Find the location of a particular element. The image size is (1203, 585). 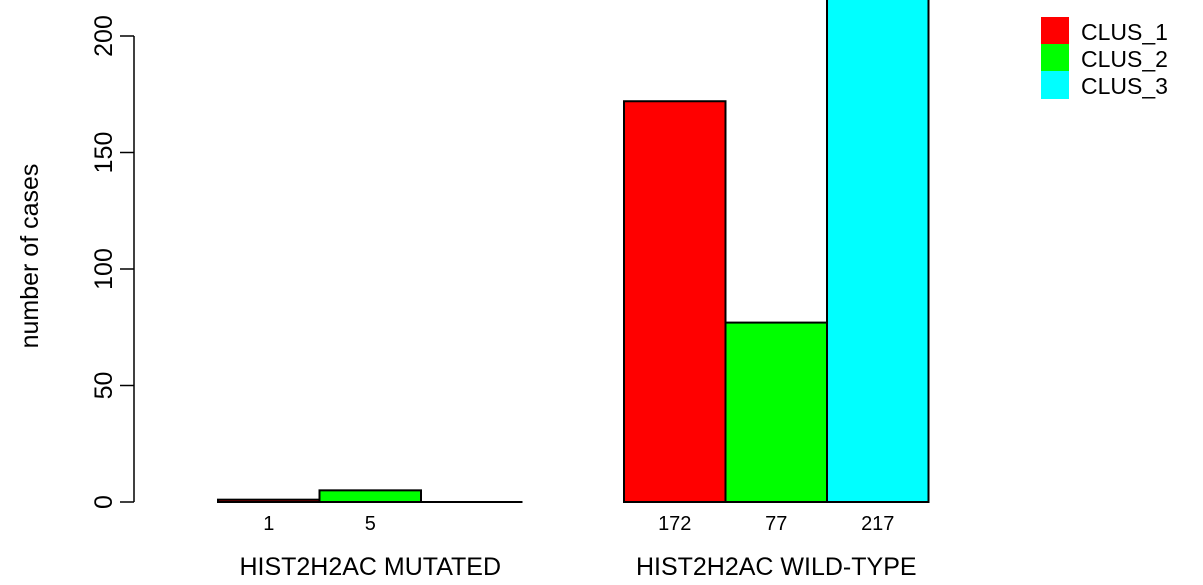

x-axis-labels: HIST2H2AC MUTATED HIST2H2AC WILD-TYPE is located at coordinates (577, 567).